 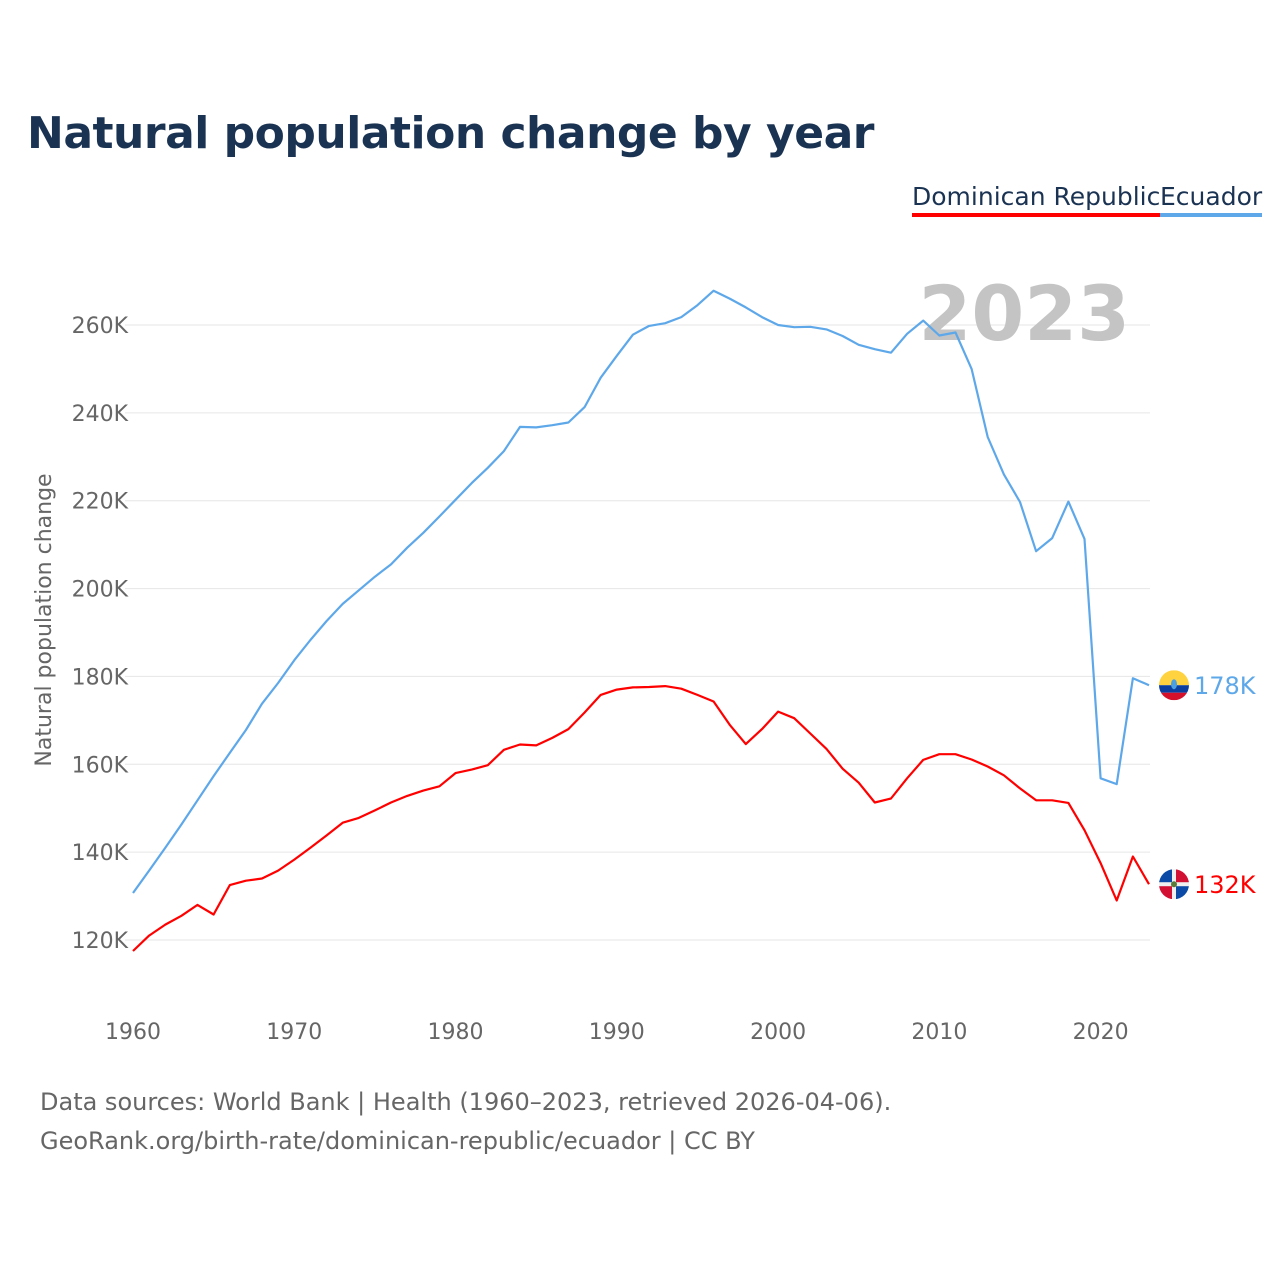 I want to click on chart-title: Natural population change by year, so click(x=450, y=133).